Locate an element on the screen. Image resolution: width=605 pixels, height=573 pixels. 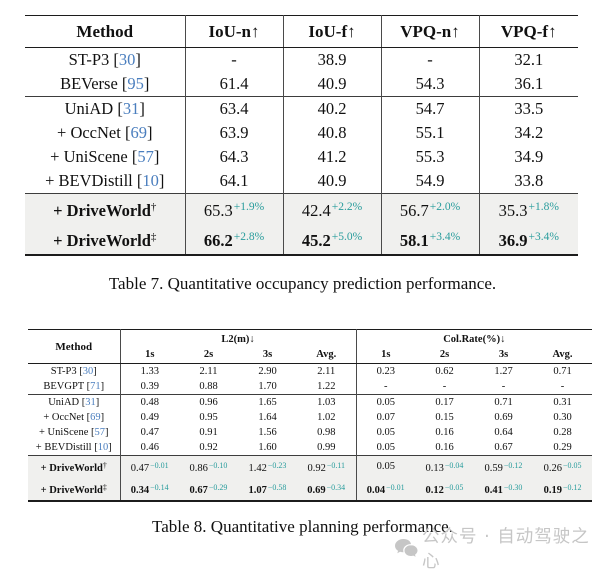
value-cell: 58.1+3.4% is located at coordinates (429, 239).